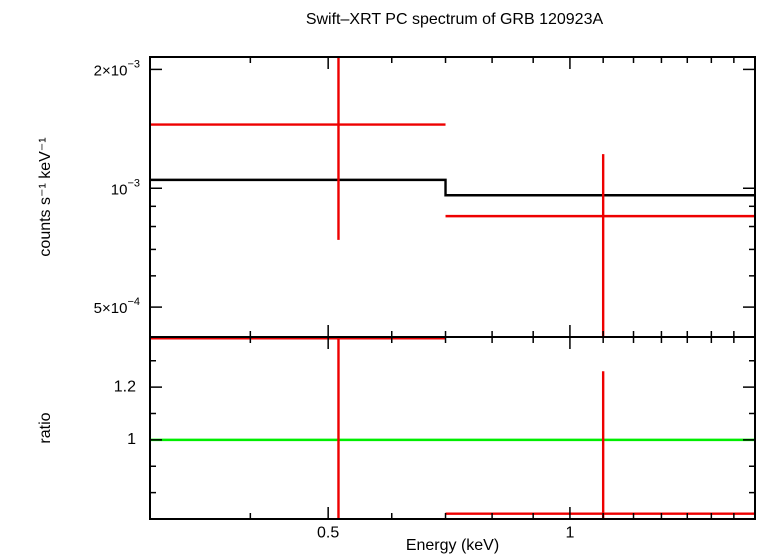  What do you see at coordinates (111, 70) in the screenshot?
I see `y-tick-mantissa: 2×10` at bounding box center [111, 70].